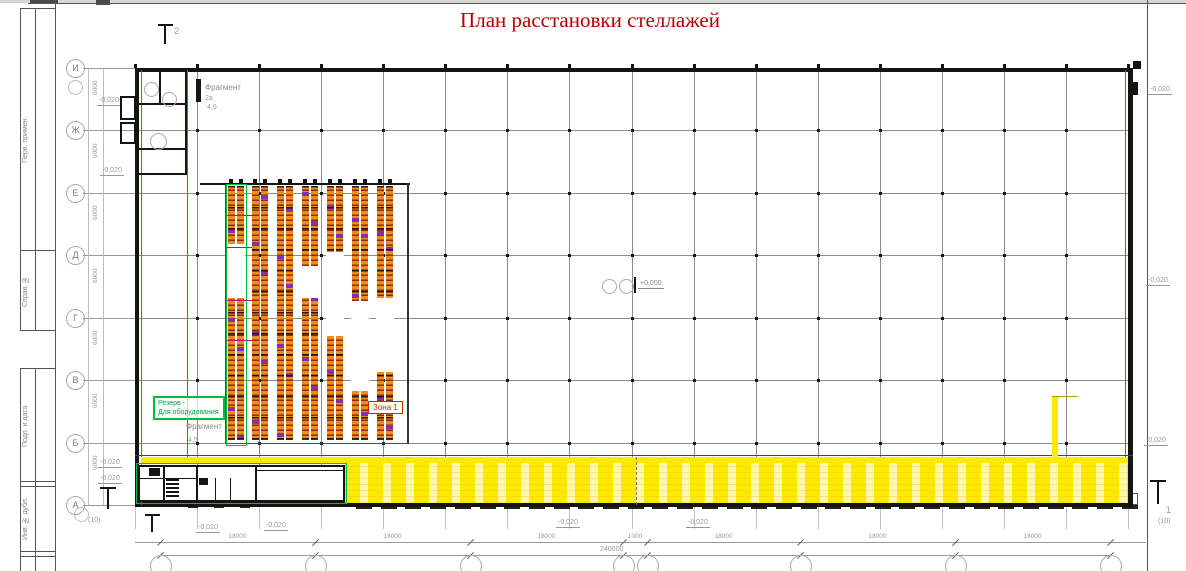 The height and width of the screenshot is (571, 1186). Describe the element at coordinates (212, 107) in the screenshot. I see `fragment-top-num: 4,6` at that location.